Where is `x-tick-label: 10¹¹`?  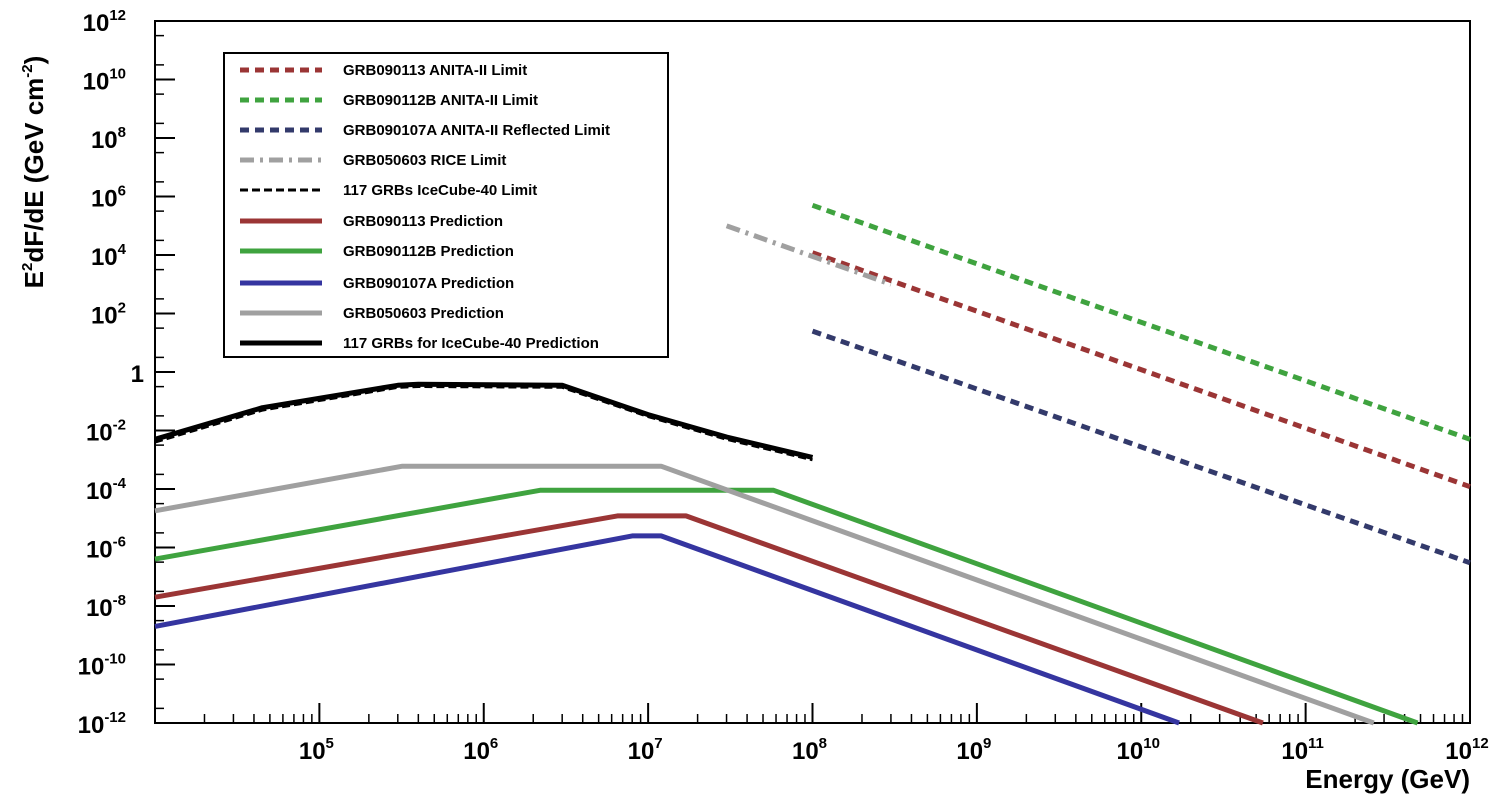
x-tick-label: 10¹¹ is located at coordinates (1302, 750).